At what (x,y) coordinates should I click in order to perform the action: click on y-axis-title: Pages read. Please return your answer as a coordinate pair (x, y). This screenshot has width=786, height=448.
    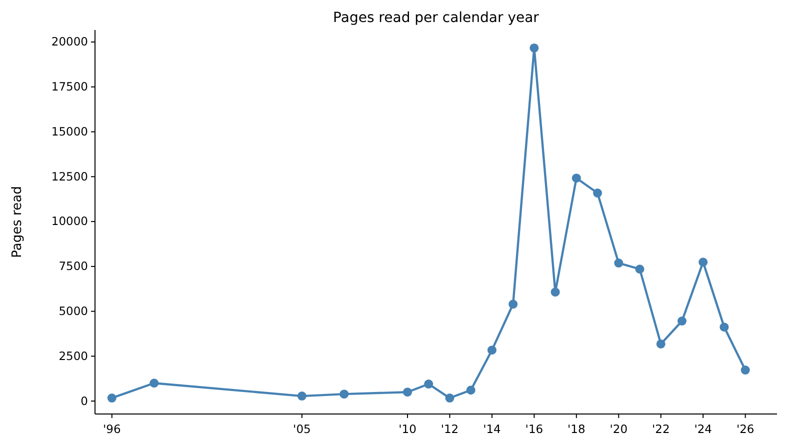
    Looking at the image, I should click on (17, 222).